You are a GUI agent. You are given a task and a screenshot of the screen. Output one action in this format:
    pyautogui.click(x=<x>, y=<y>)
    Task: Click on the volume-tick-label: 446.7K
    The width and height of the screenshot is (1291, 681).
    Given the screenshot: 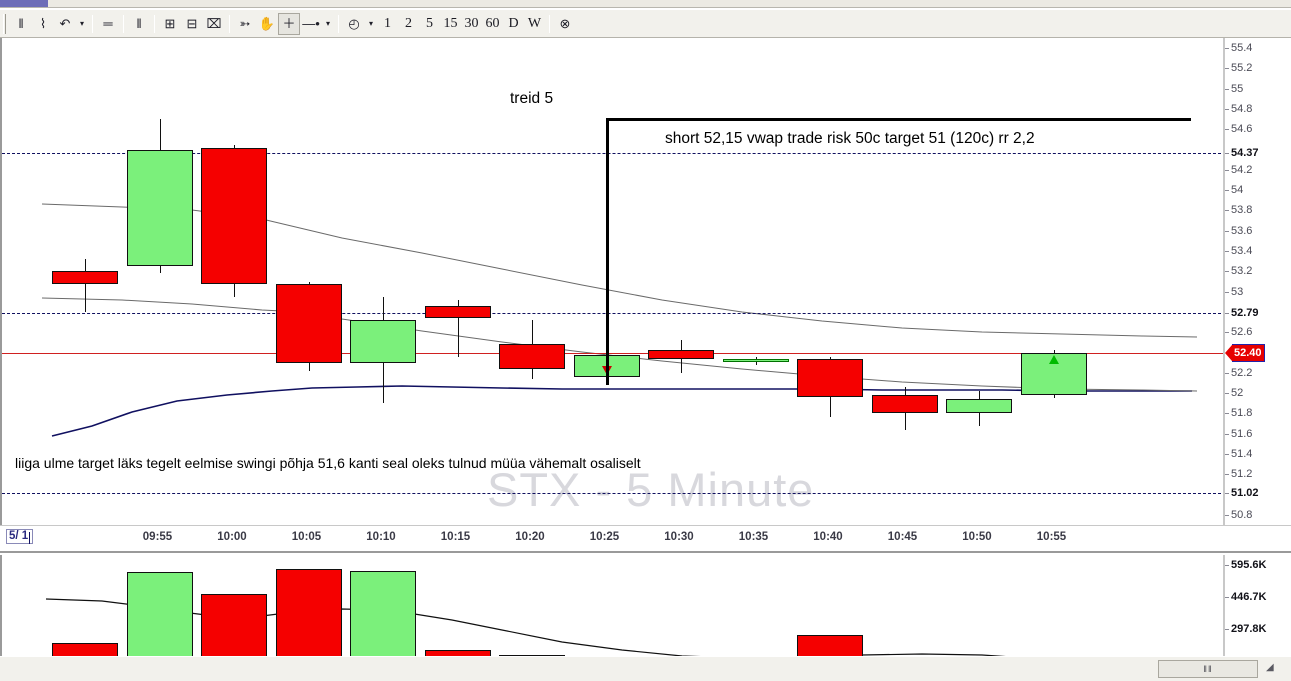 What is the action you would take?
    pyautogui.click(x=1245, y=597)
    